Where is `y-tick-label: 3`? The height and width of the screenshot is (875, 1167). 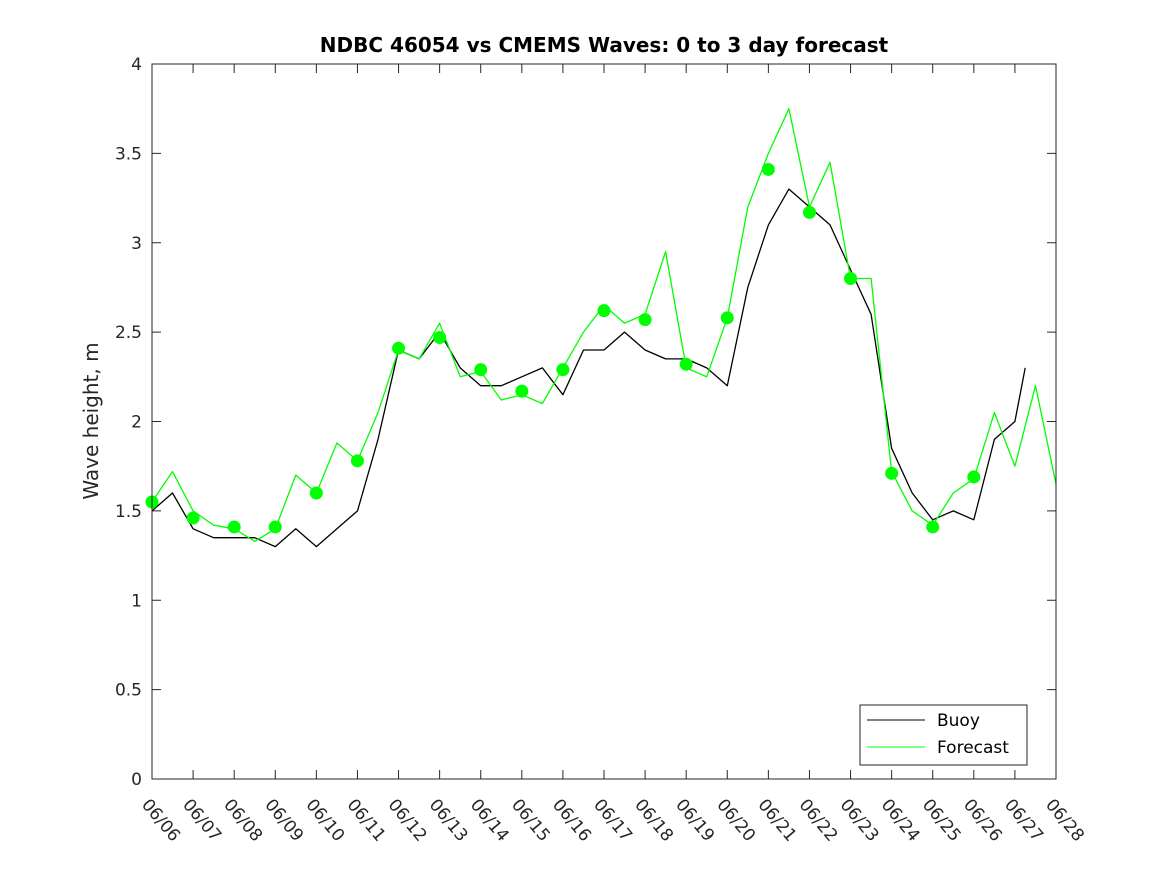 y-tick-label: 3 is located at coordinates (136, 244).